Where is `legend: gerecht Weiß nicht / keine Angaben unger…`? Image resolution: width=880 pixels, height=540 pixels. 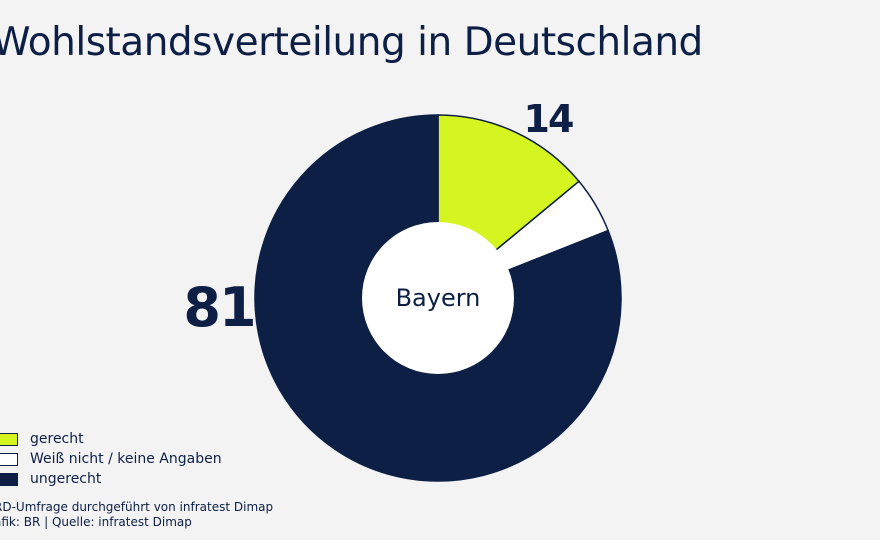
legend: gerecht Weiß nicht / keine Angaben unger… is located at coordinates (111, 459).